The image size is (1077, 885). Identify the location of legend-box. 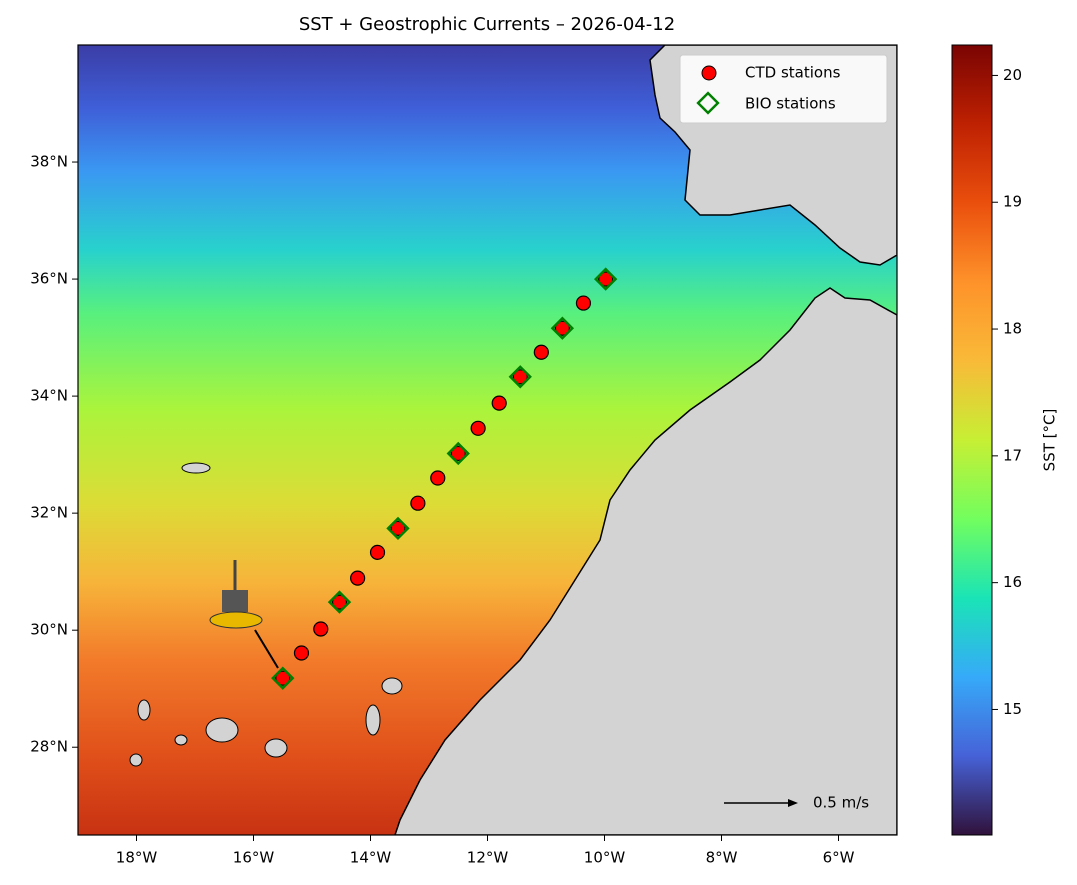
(783, 89).